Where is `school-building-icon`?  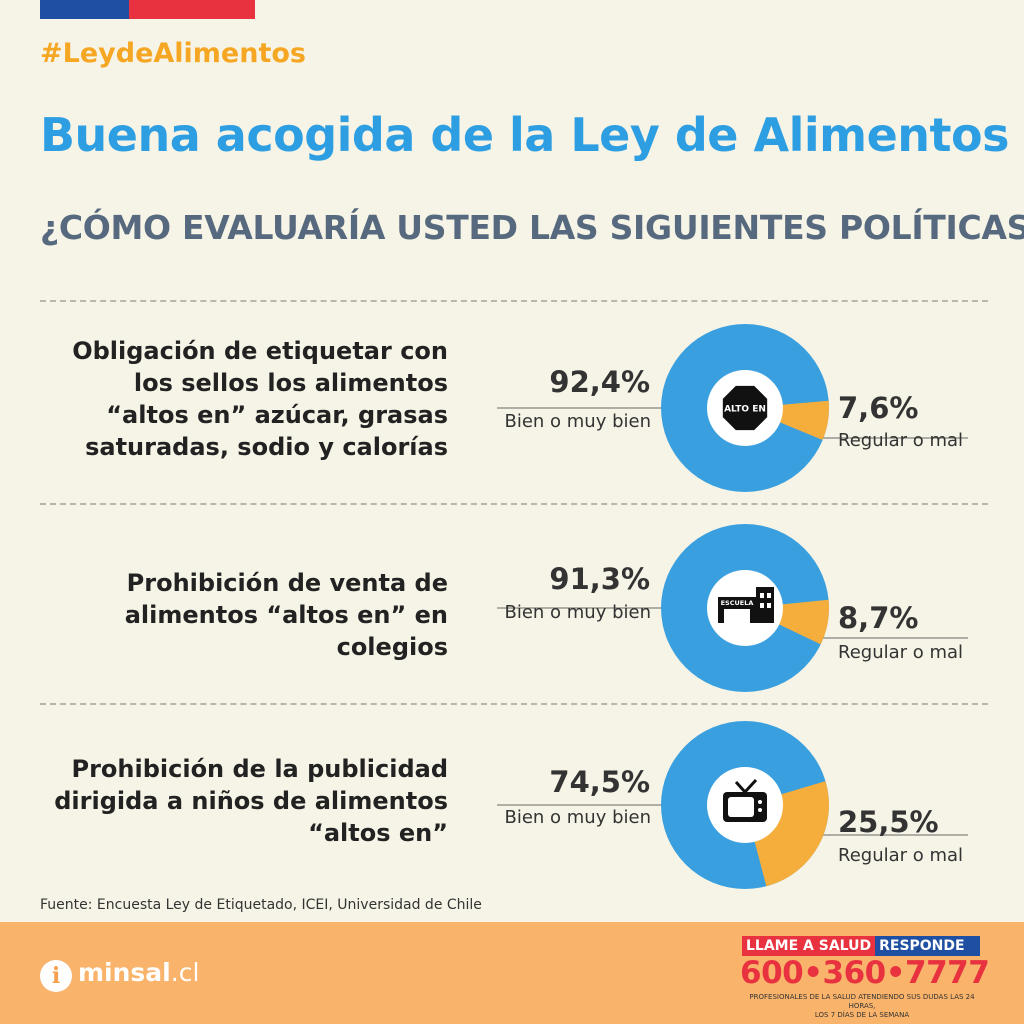 school-building-icon is located at coordinates (746, 605).